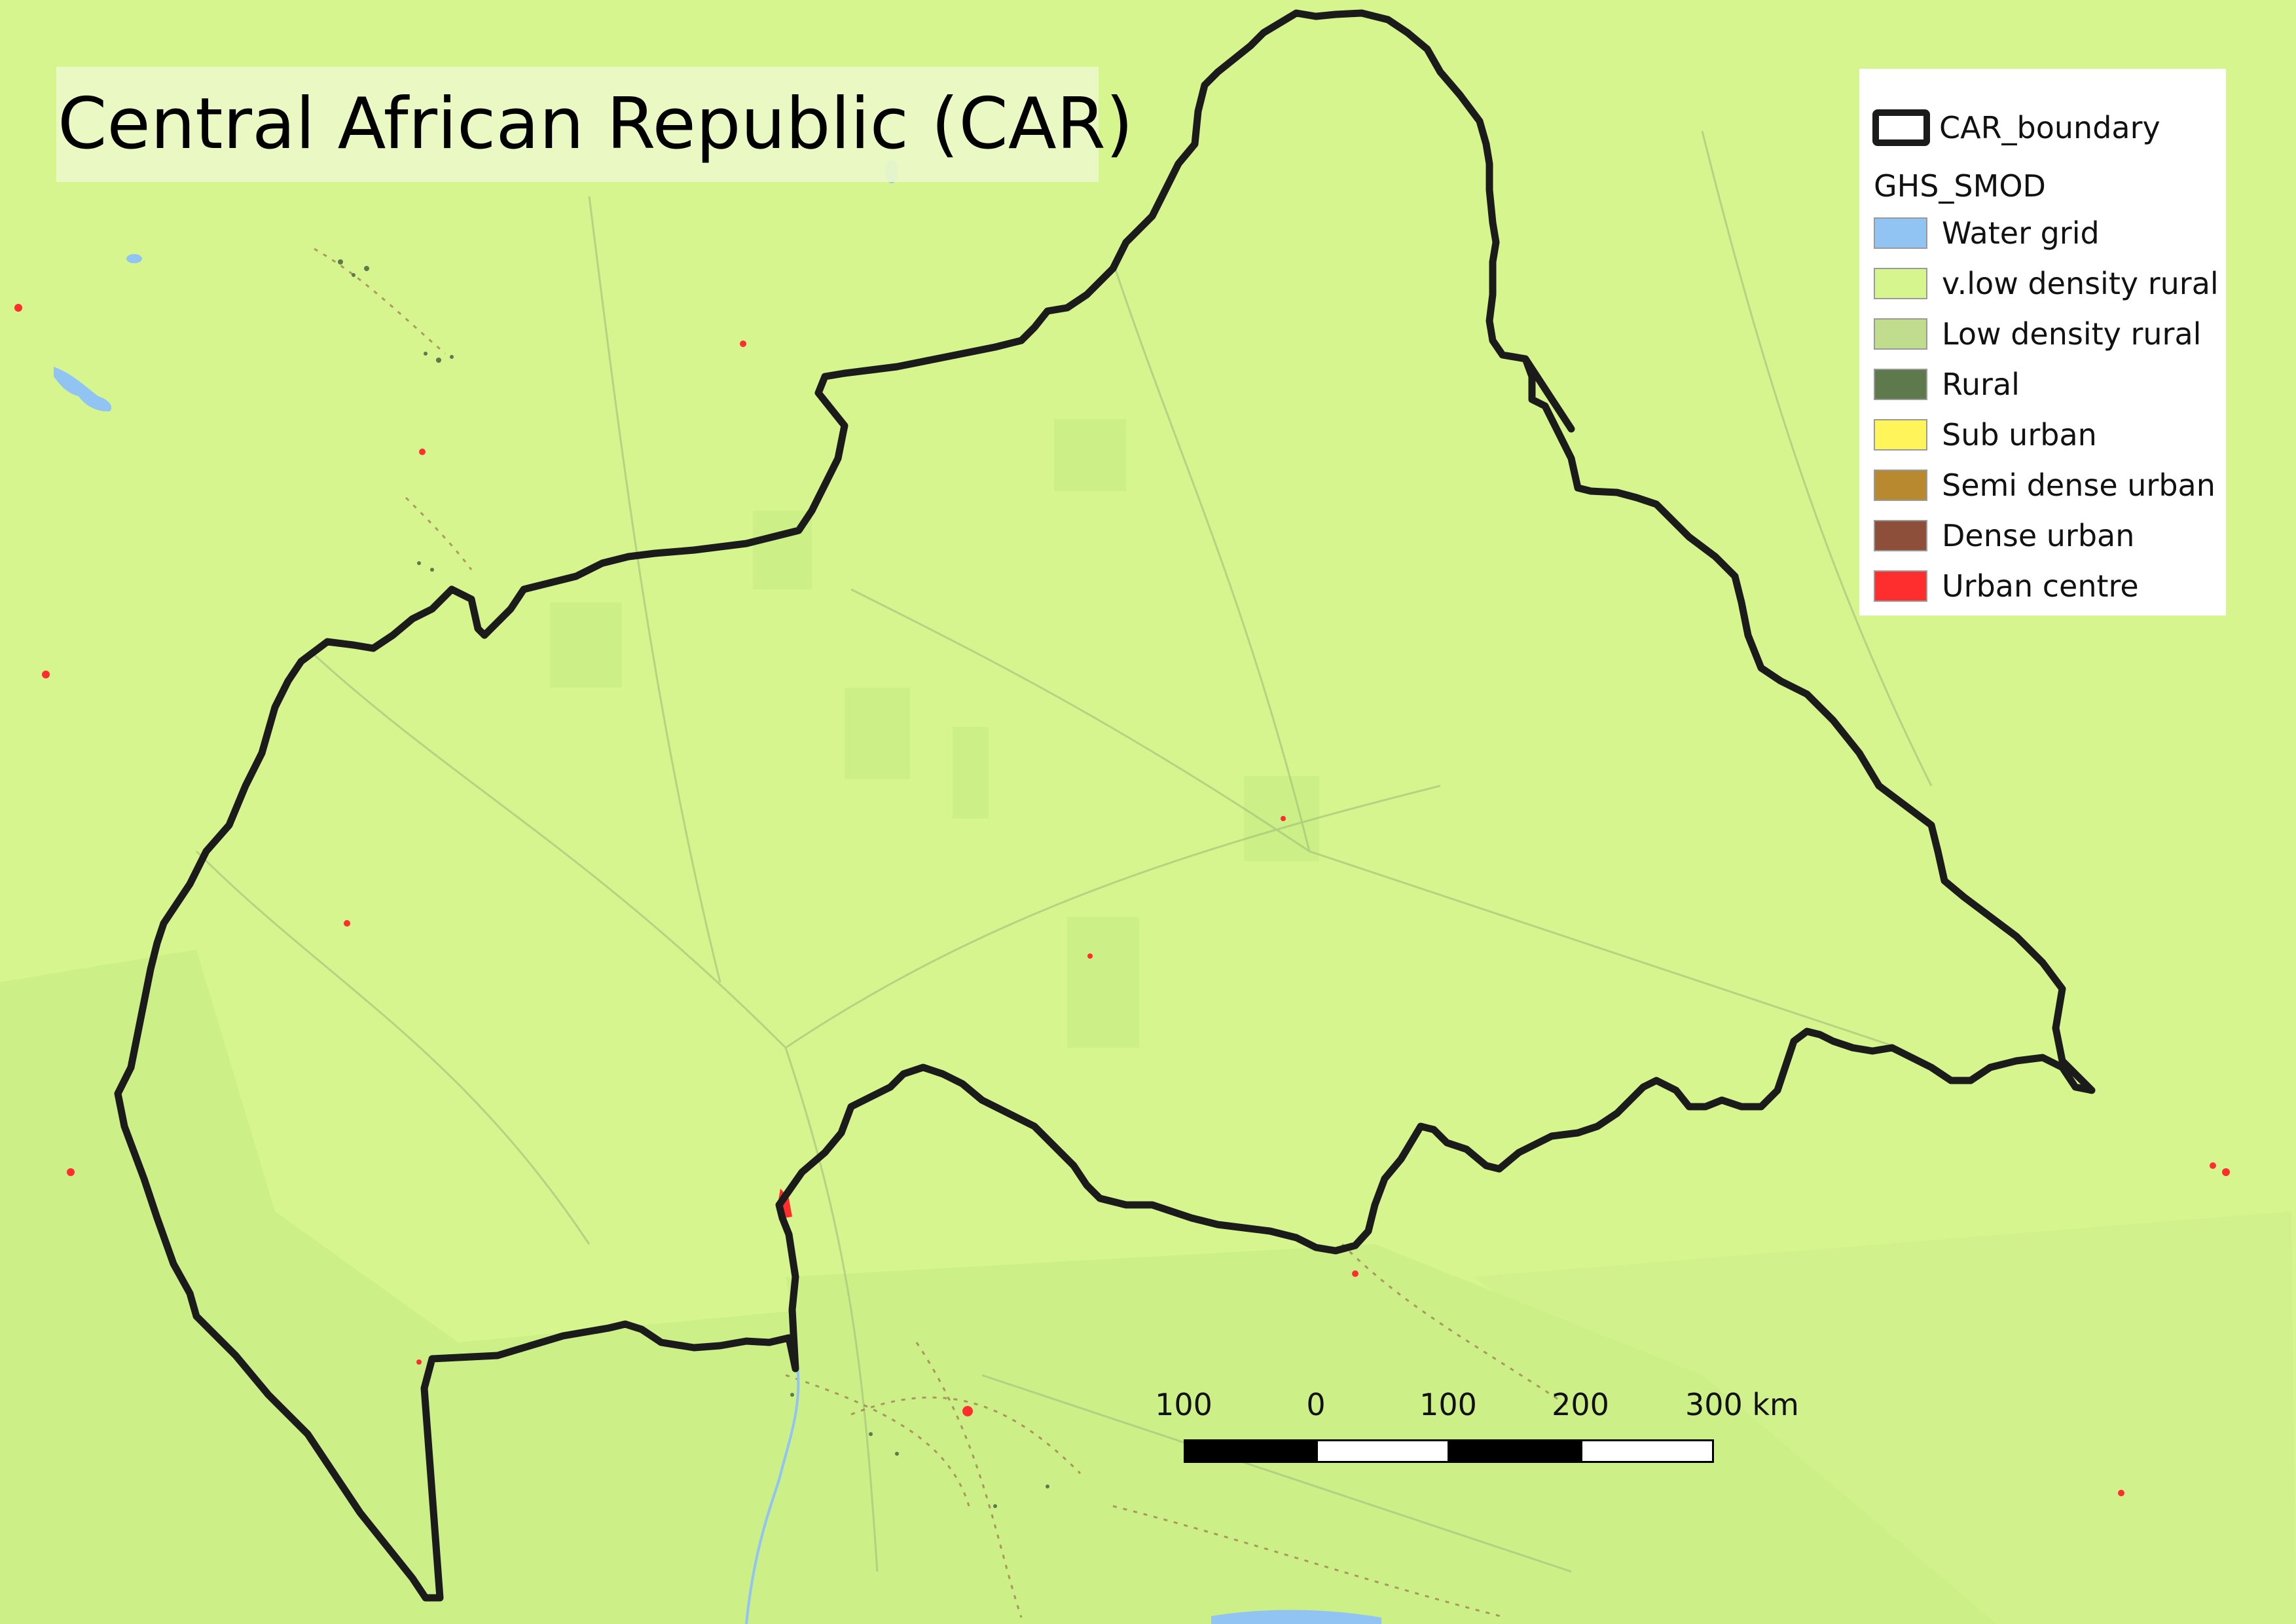 The image size is (2296, 1624). What do you see at coordinates (2049, 127) in the screenshot?
I see `legend-label-boundary: CAR_boundary` at bounding box center [2049, 127].